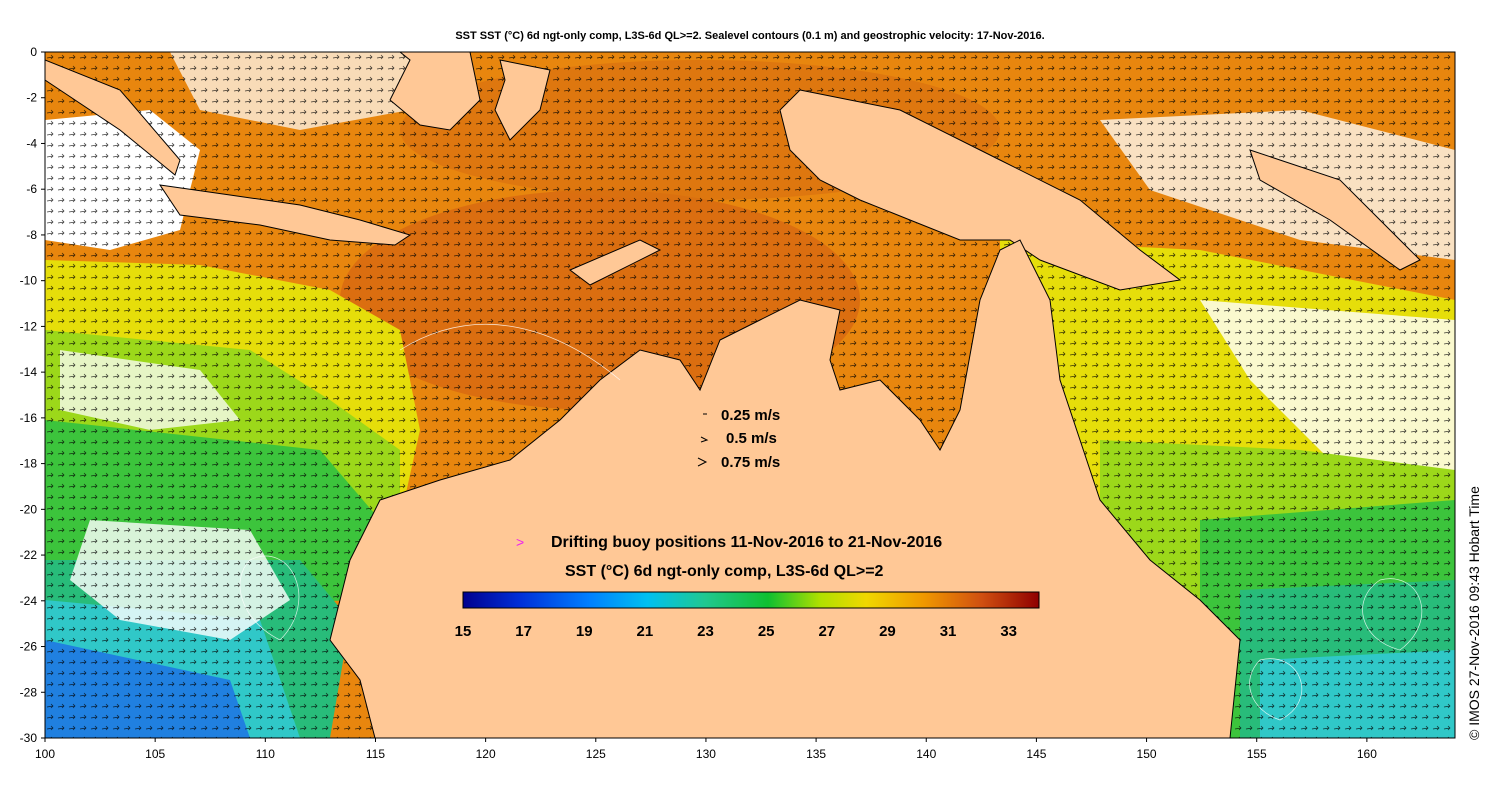 The image size is (1500, 790). What do you see at coordinates (463, 631) in the screenshot?
I see `colorbar-tick-label: 15` at bounding box center [463, 631].